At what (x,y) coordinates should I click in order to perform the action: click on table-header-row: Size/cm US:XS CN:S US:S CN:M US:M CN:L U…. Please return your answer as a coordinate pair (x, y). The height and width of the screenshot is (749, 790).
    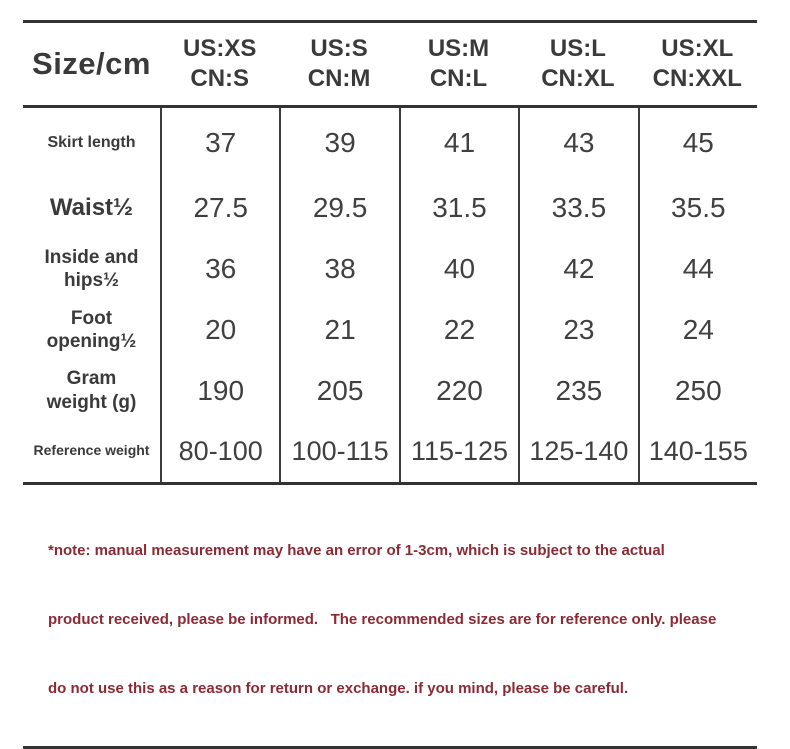
    Looking at the image, I should click on (390, 64).